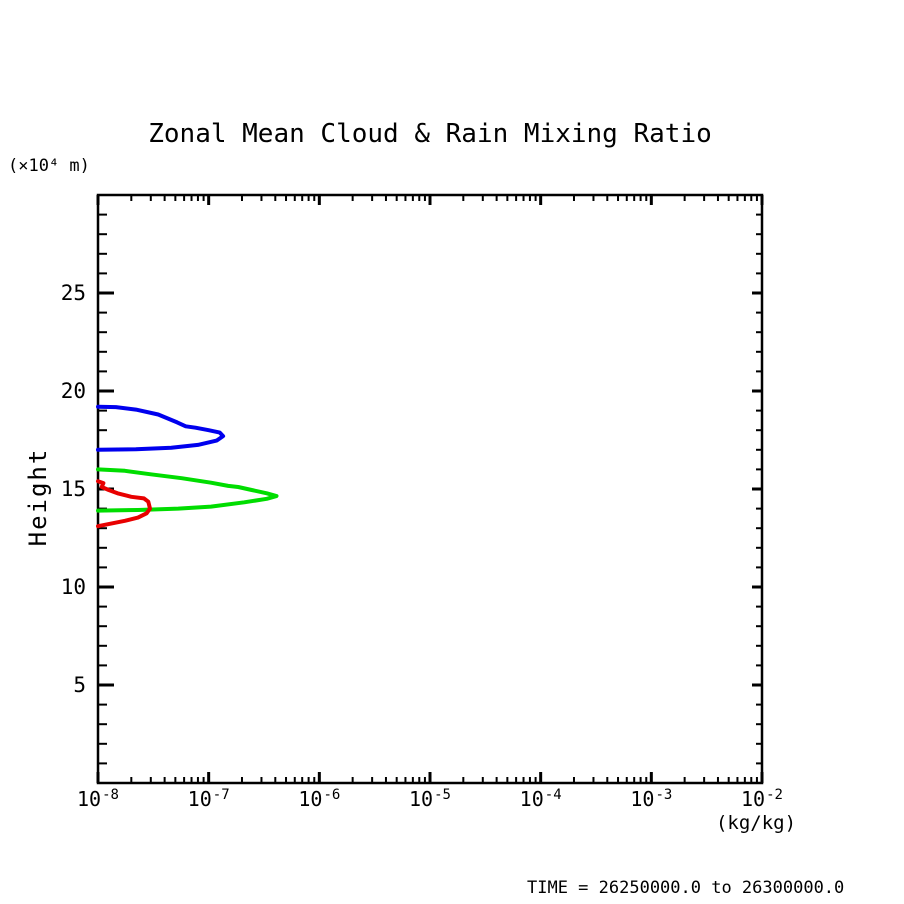  Describe the element at coordinates (73, 587) in the screenshot. I see `y-tick-label: 10` at that location.